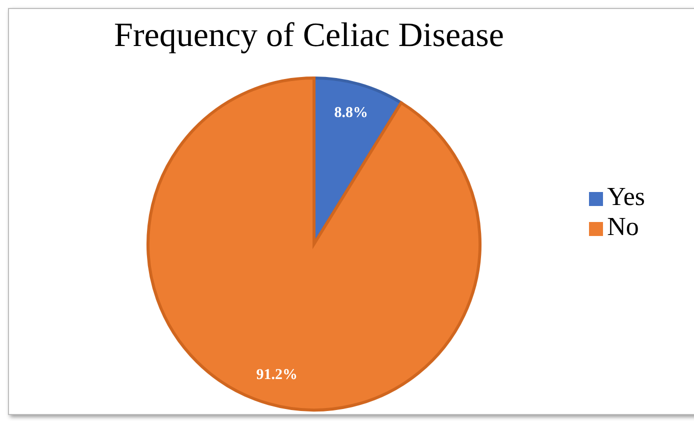  Describe the element at coordinates (351, 113) in the screenshot. I see `data-label: 8.8%` at that location.